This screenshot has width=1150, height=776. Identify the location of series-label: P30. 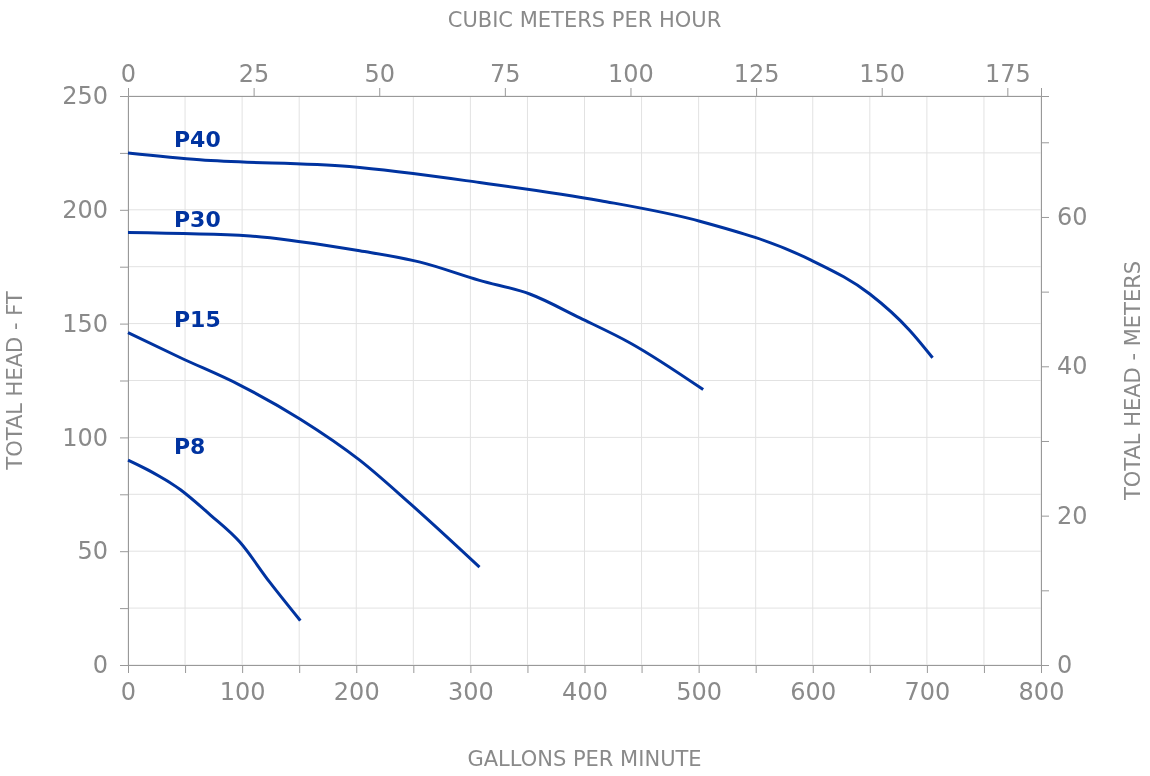
(197, 219).